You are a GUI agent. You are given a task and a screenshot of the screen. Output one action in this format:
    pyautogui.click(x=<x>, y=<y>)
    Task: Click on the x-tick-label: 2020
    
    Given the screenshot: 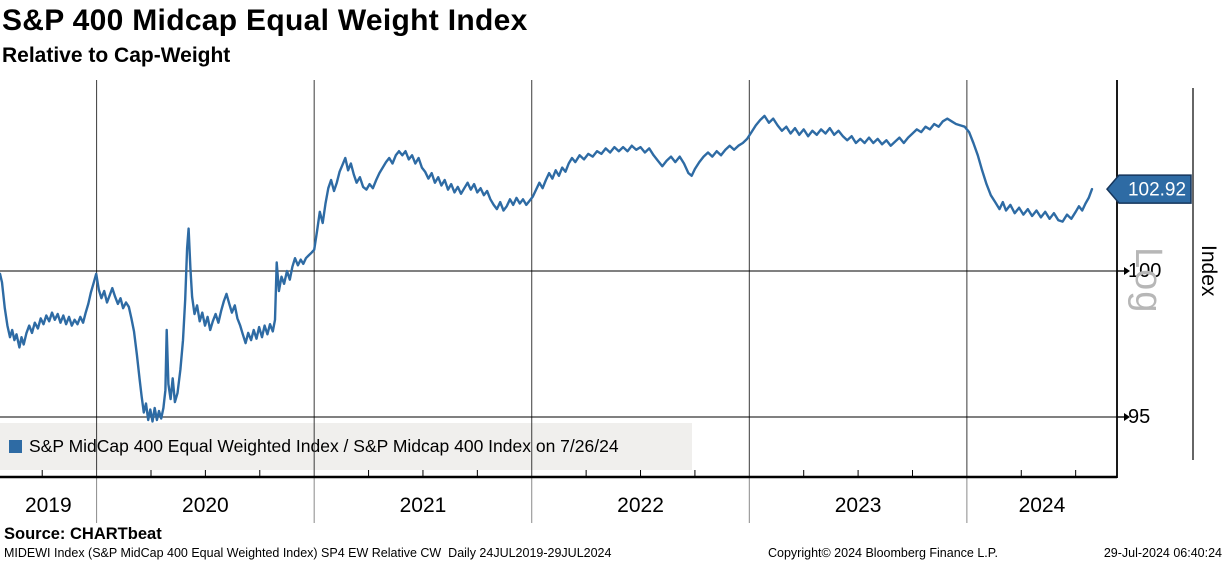 What is the action you would take?
    pyautogui.click(x=205, y=505)
    